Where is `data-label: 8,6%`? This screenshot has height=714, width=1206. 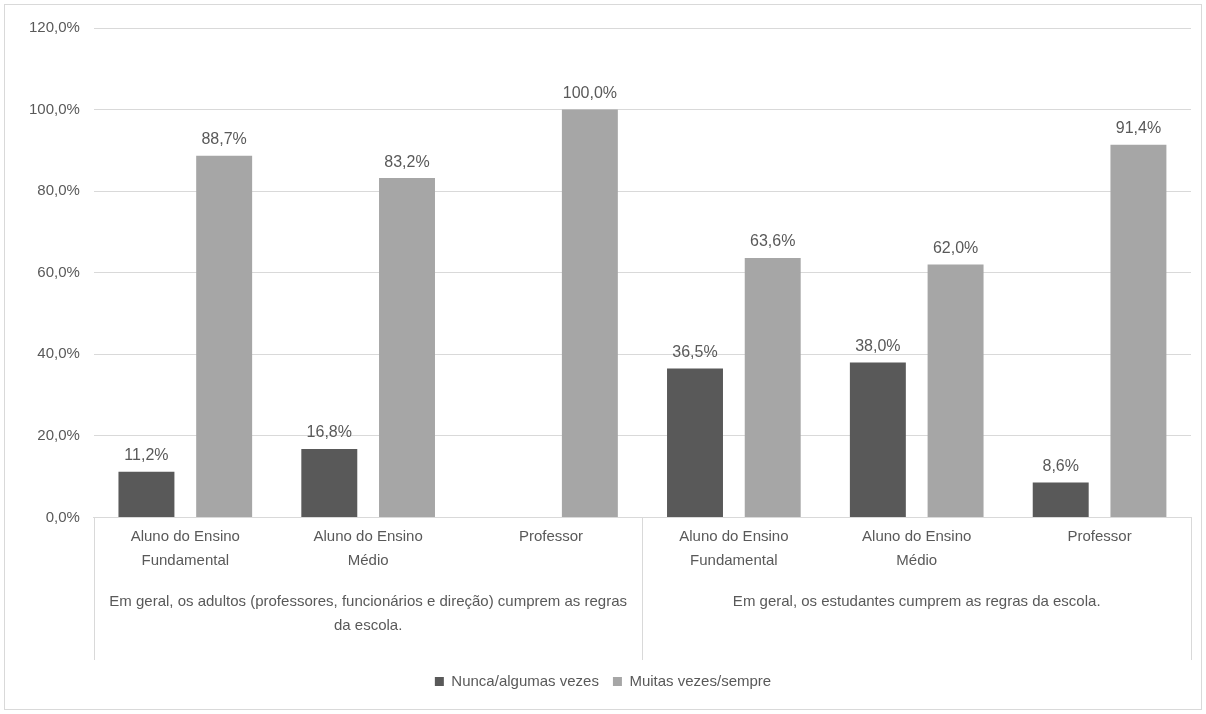
data-label: 8,6% is located at coordinates (1060, 465).